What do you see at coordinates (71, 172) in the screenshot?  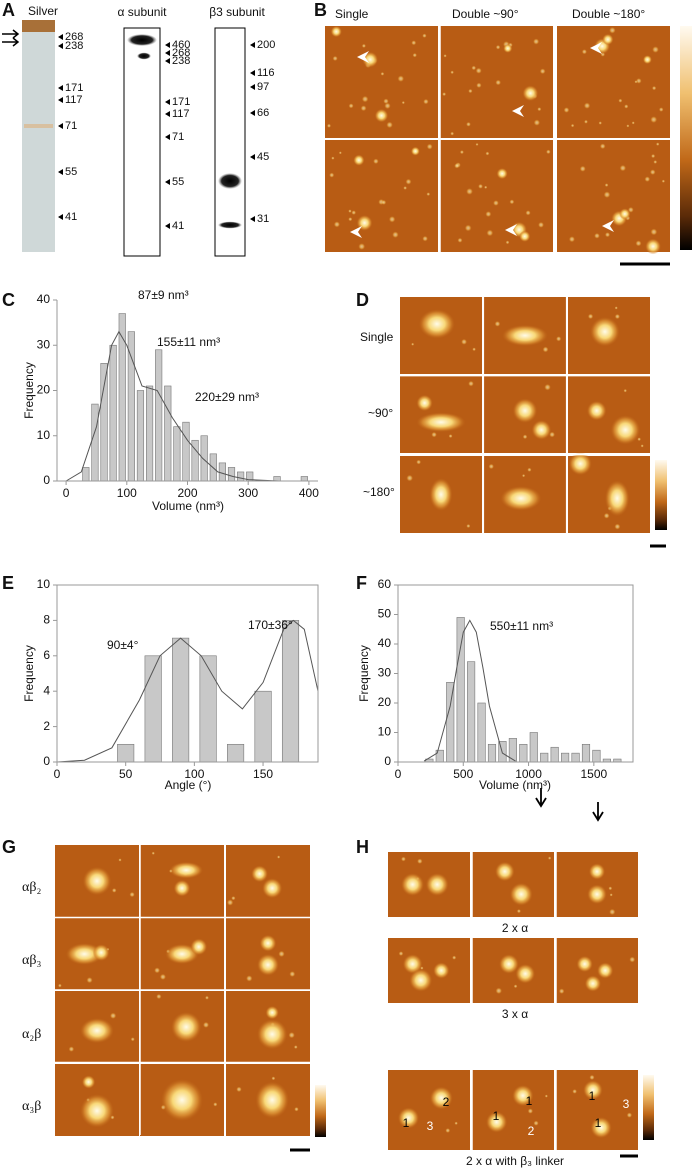 I see `marker-label: 55` at bounding box center [71, 172].